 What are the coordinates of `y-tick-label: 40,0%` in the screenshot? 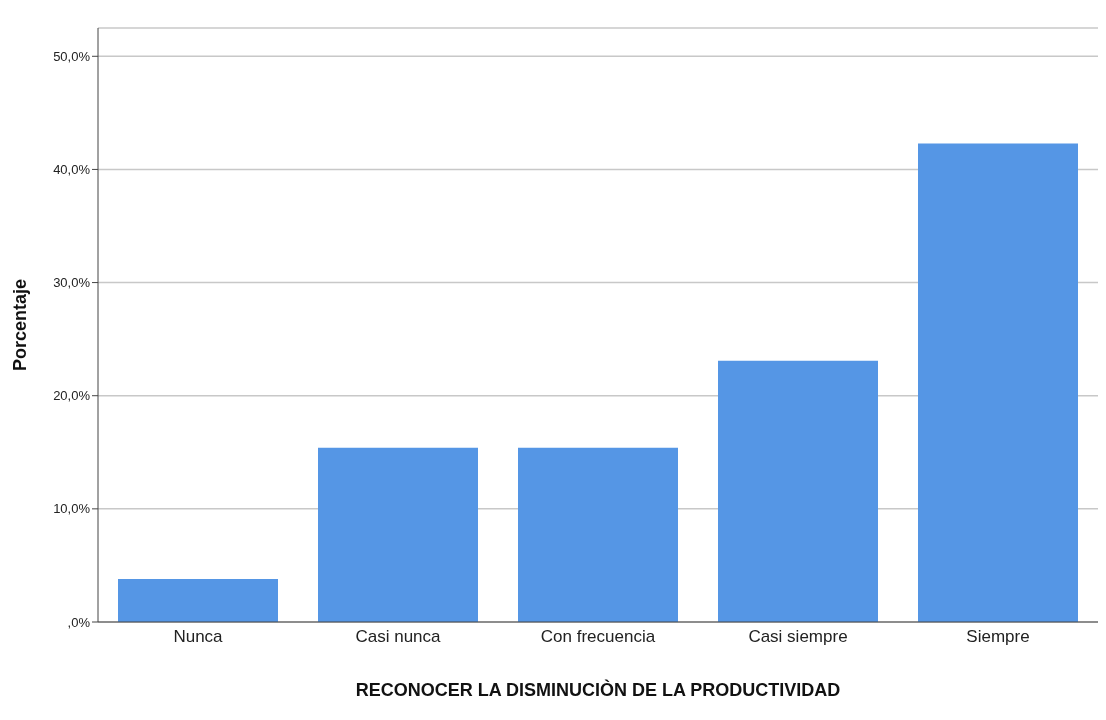 It's located at (72, 170).